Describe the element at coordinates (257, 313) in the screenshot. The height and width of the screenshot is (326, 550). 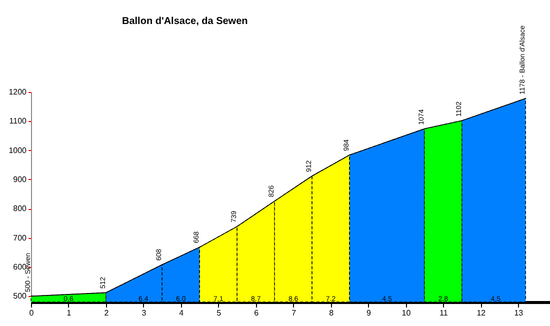
I see `x-tick-label: 6` at that location.